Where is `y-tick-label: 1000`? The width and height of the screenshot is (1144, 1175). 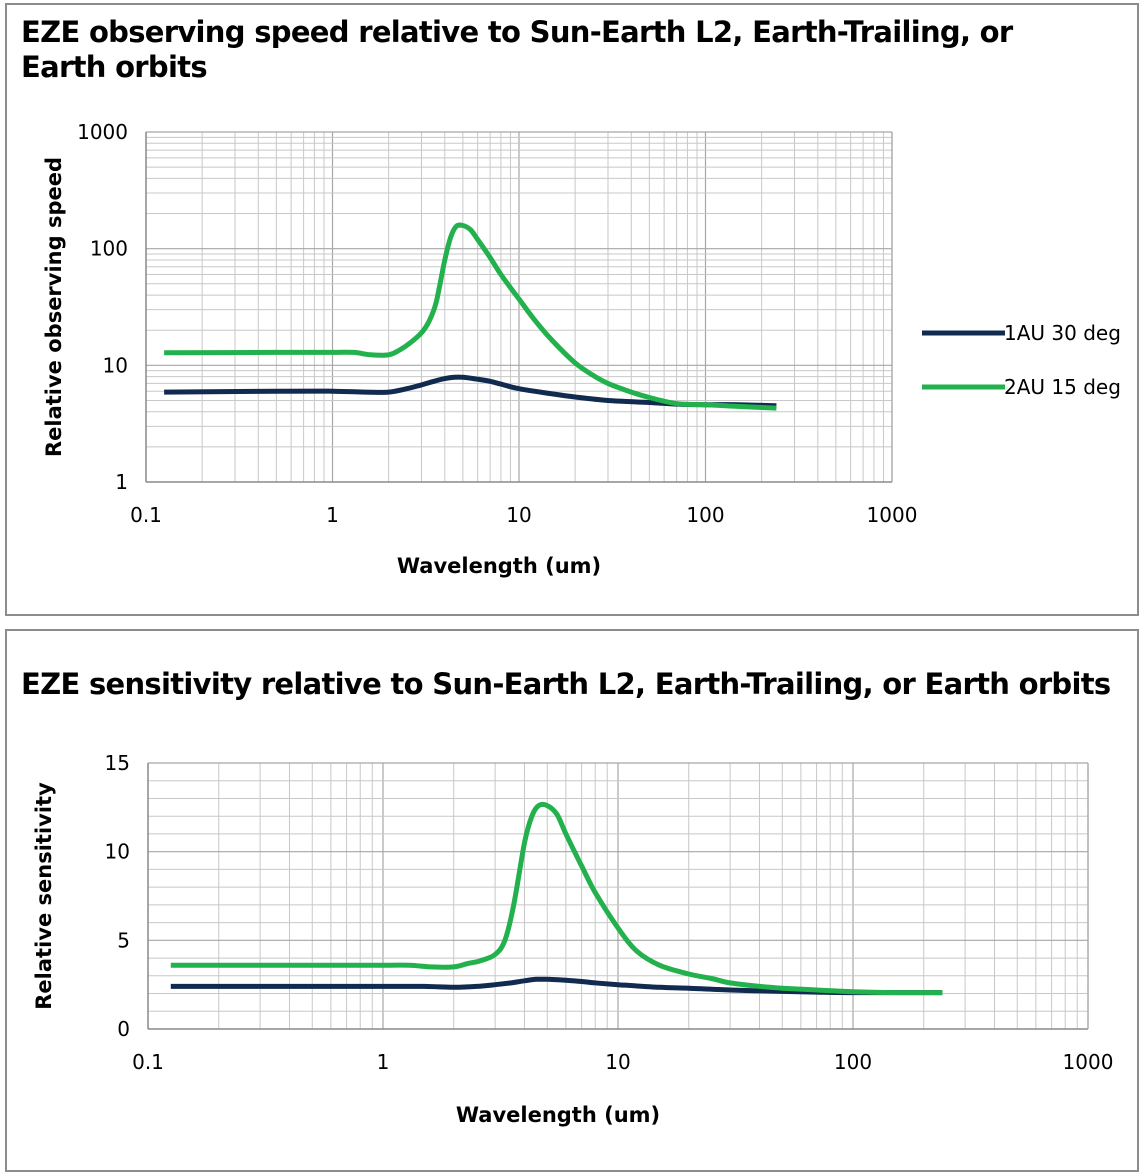
y-tick-label: 1000 is located at coordinates (102, 132).